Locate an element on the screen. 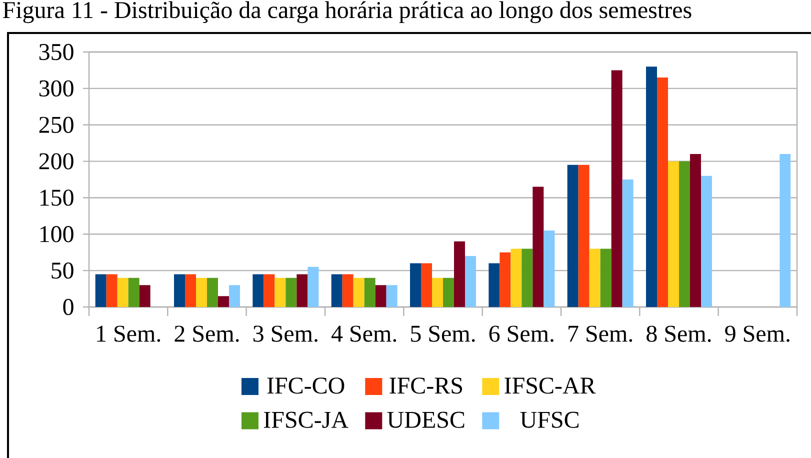 The image size is (811, 458). x-tick-label: 9 Sem. is located at coordinates (757, 334).